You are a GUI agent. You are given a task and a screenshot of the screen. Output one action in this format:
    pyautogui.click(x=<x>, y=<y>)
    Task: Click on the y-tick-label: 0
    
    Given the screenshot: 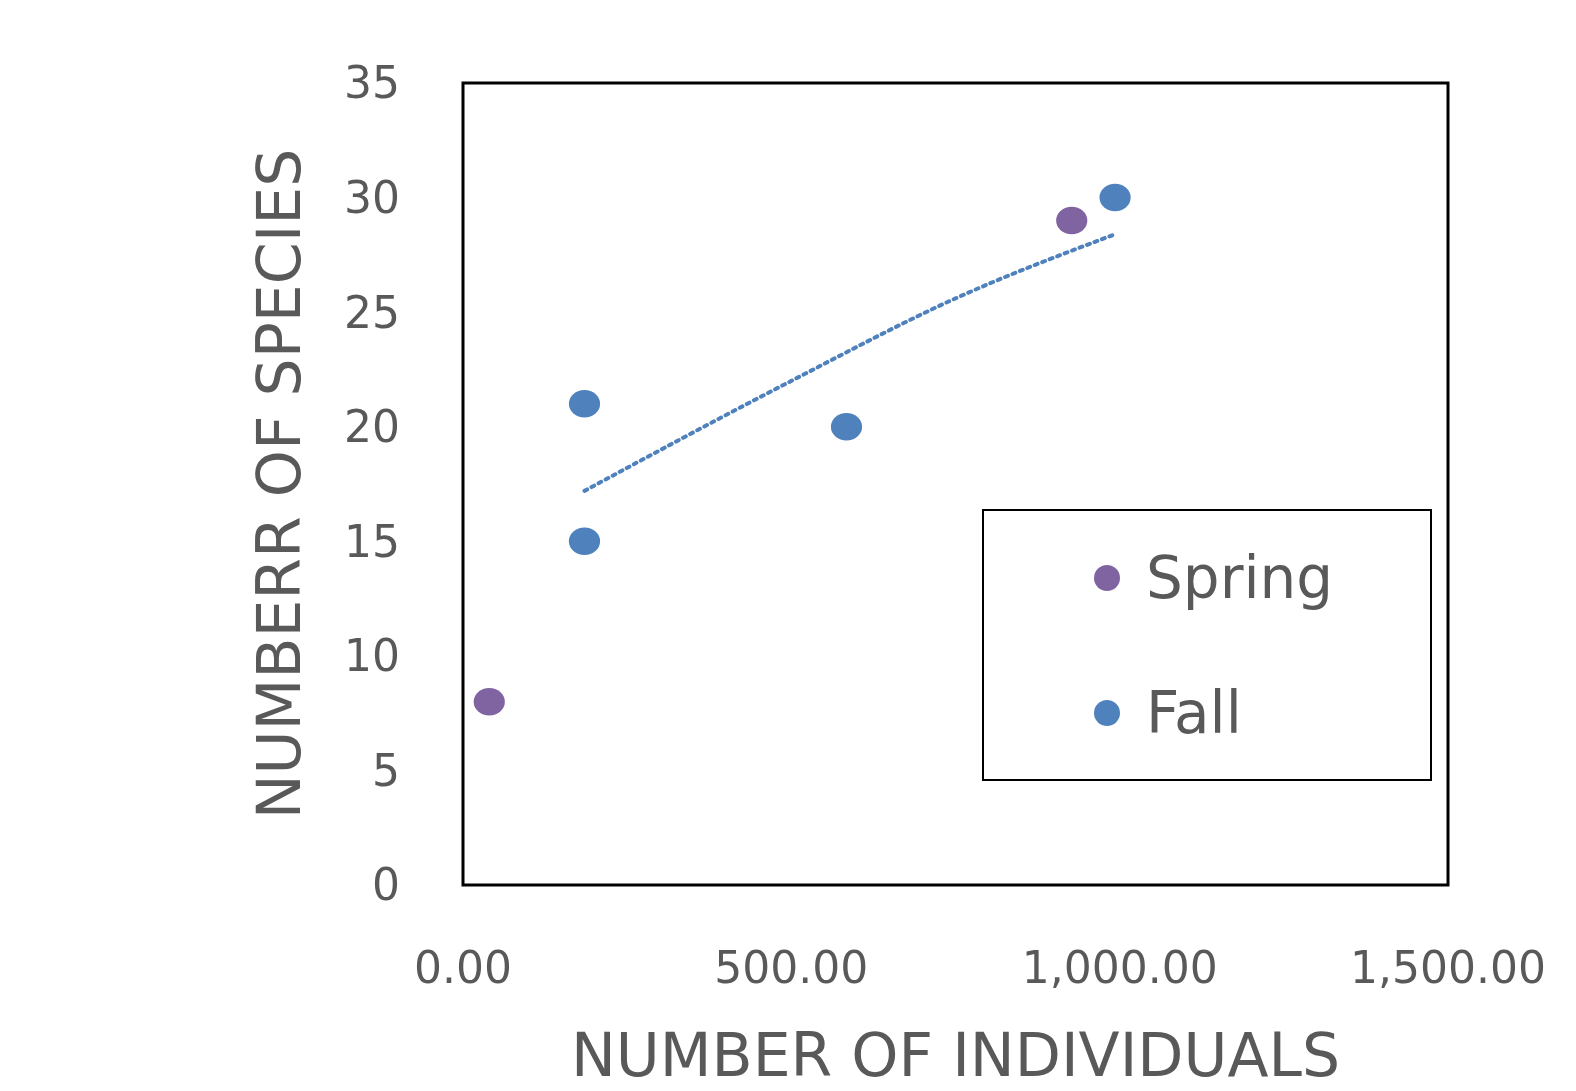 What is the action you would take?
    pyautogui.click(x=386, y=885)
    